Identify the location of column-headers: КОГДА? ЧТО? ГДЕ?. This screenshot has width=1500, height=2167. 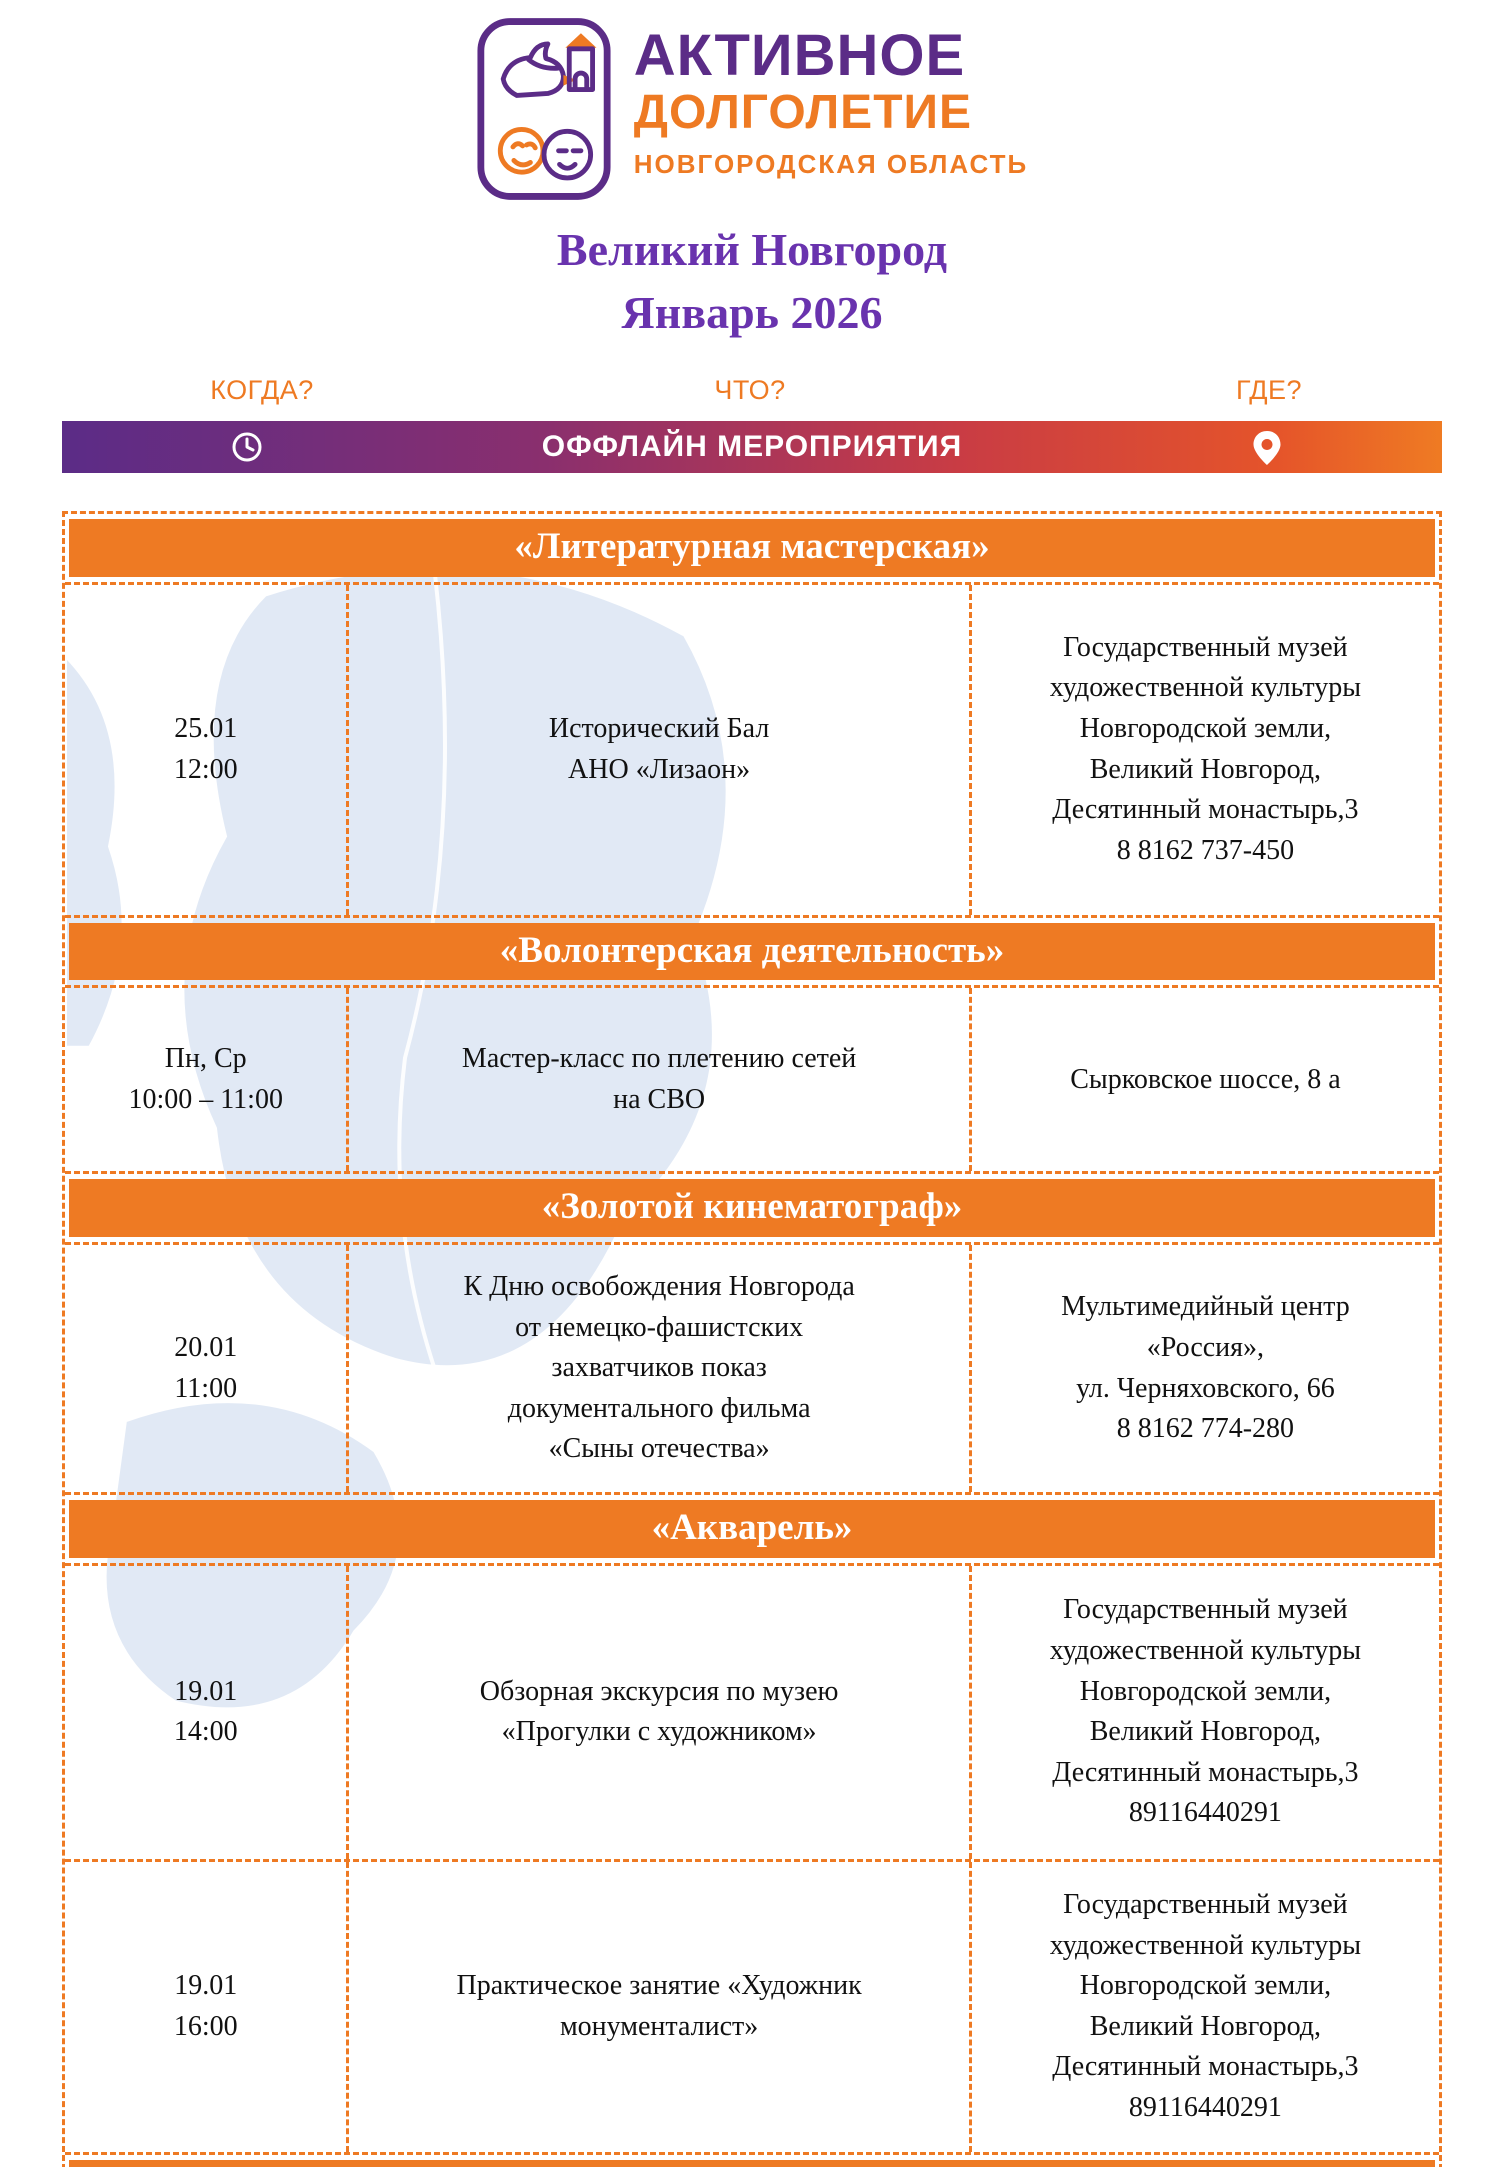
(752, 390).